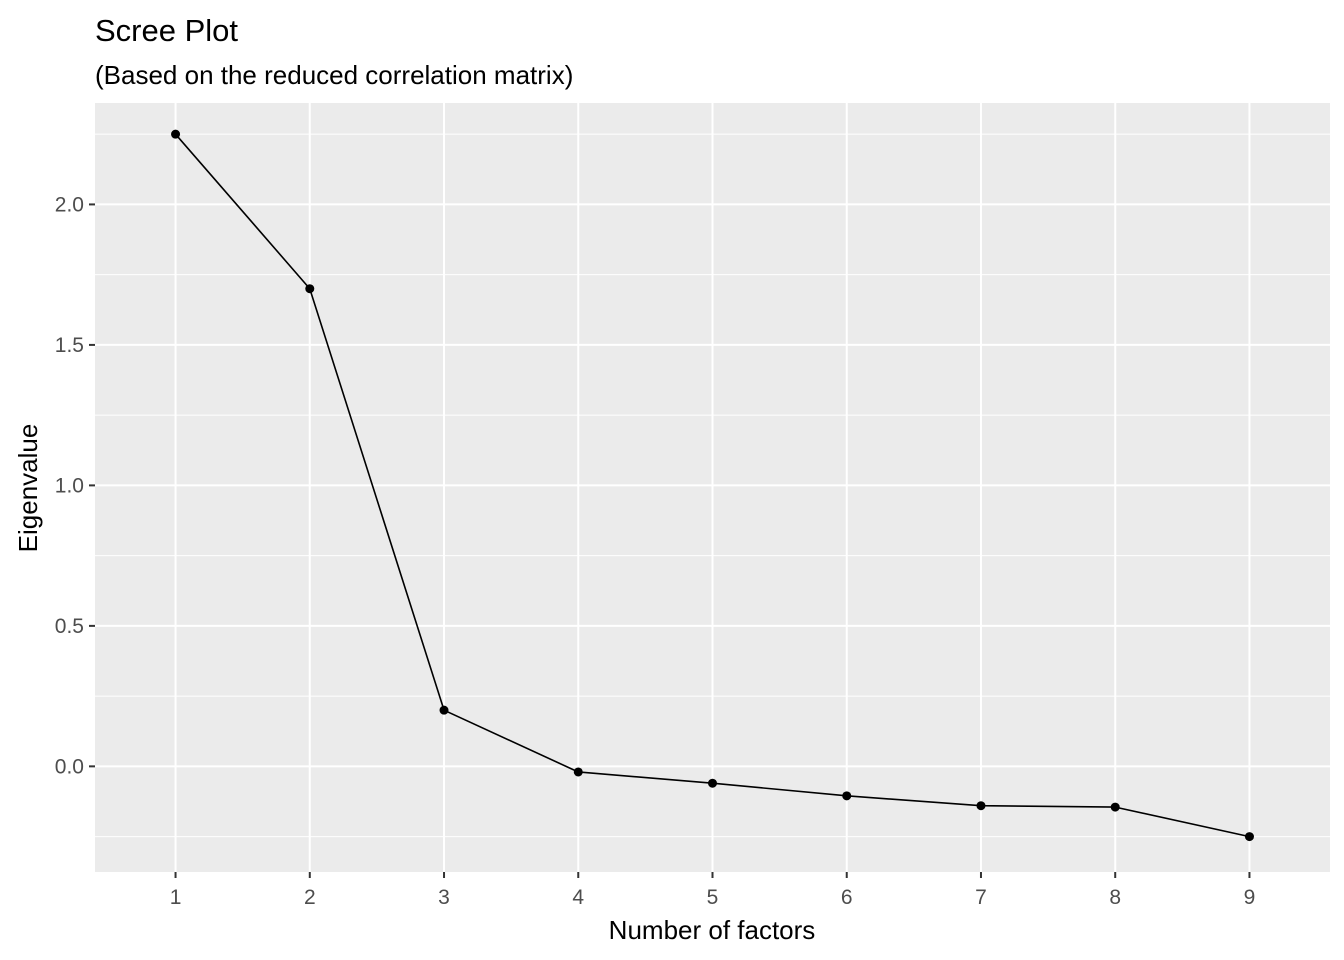  I want to click on x-tick-label: 1, so click(176, 897).